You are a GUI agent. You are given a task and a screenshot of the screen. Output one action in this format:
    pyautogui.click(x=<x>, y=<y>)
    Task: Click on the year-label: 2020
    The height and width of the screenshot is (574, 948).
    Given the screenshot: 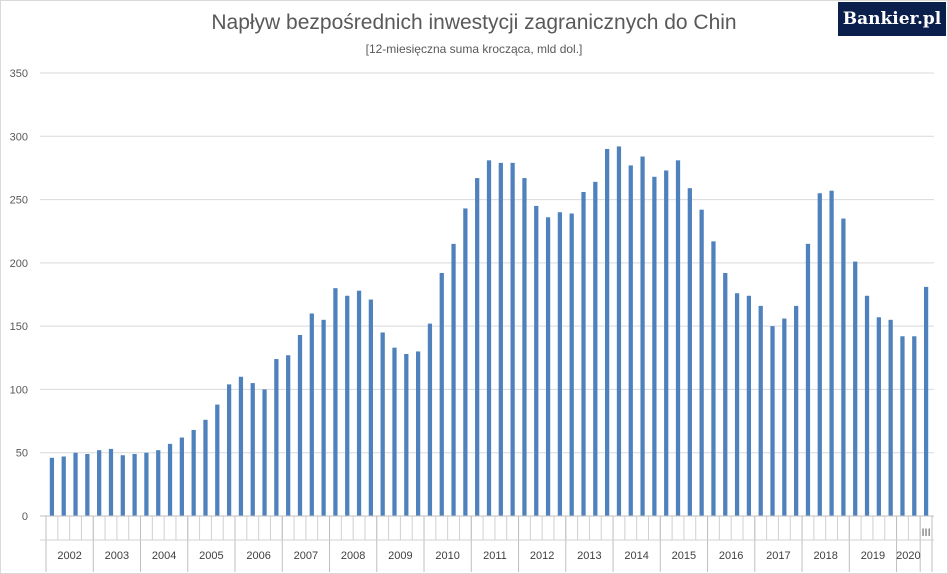 What is the action you would take?
    pyautogui.click(x=908, y=556)
    